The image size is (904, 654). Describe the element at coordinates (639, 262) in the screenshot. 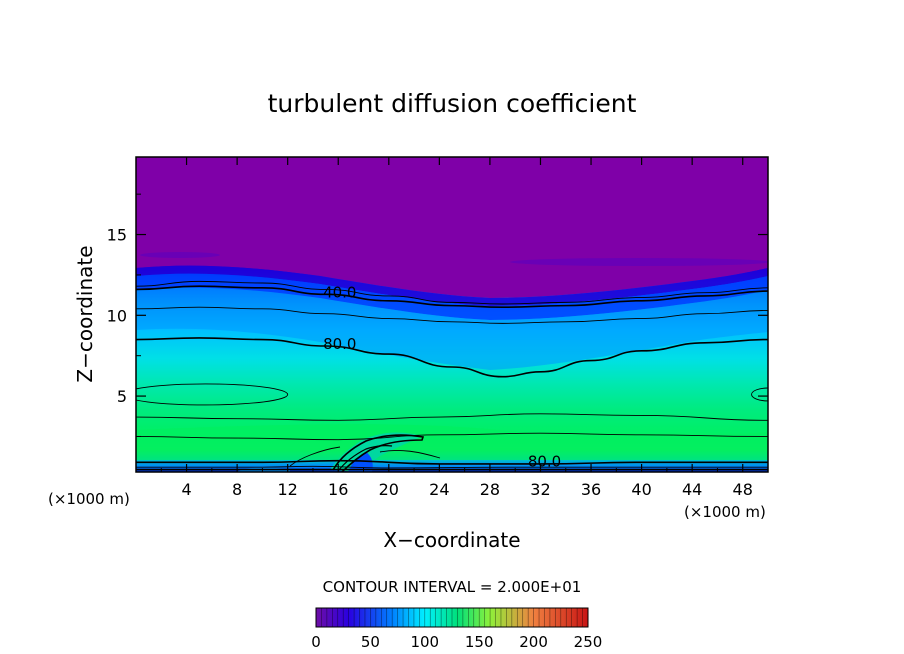

I see `upper-streak-right` at that location.